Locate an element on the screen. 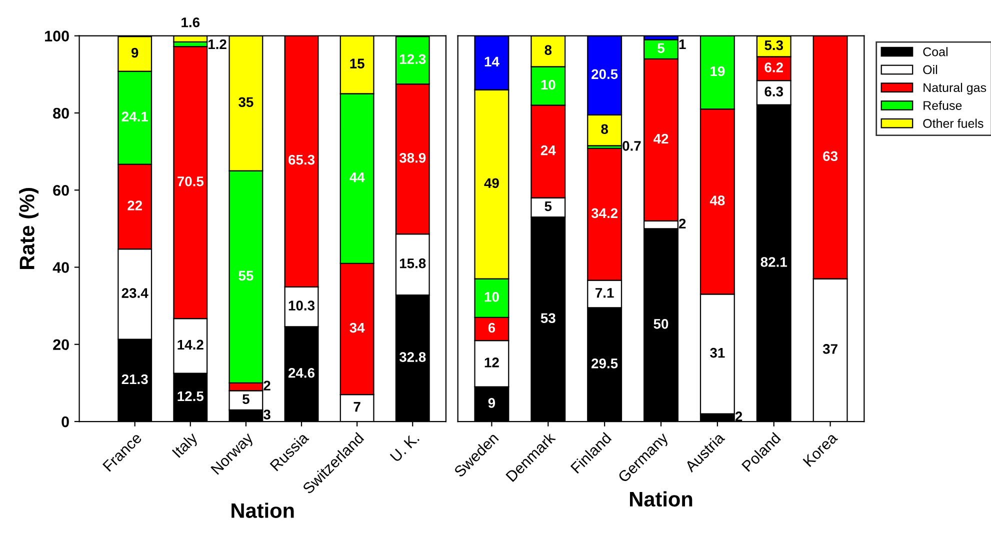 The width and height of the screenshot is (991, 551). legend-label: Other fuels is located at coordinates (953, 123).